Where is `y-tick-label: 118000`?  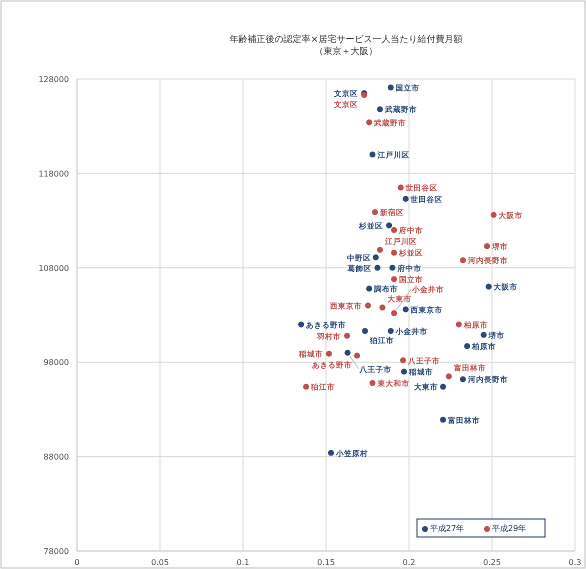
y-tick-label: 118000 is located at coordinates (53, 173).